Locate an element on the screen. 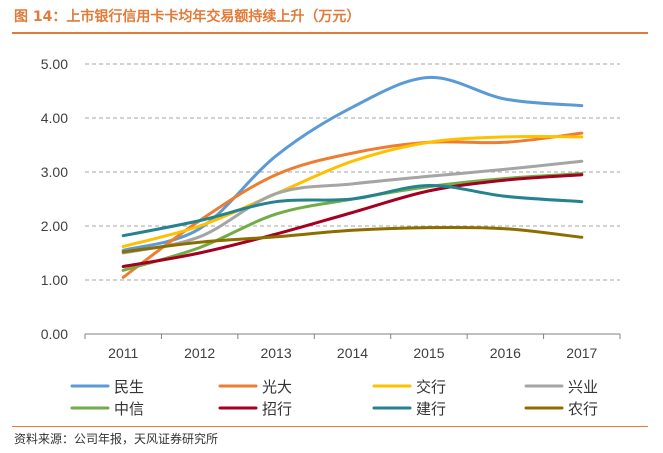 This screenshot has width=663, height=453. x-tick-label: 2016 is located at coordinates (505, 353).